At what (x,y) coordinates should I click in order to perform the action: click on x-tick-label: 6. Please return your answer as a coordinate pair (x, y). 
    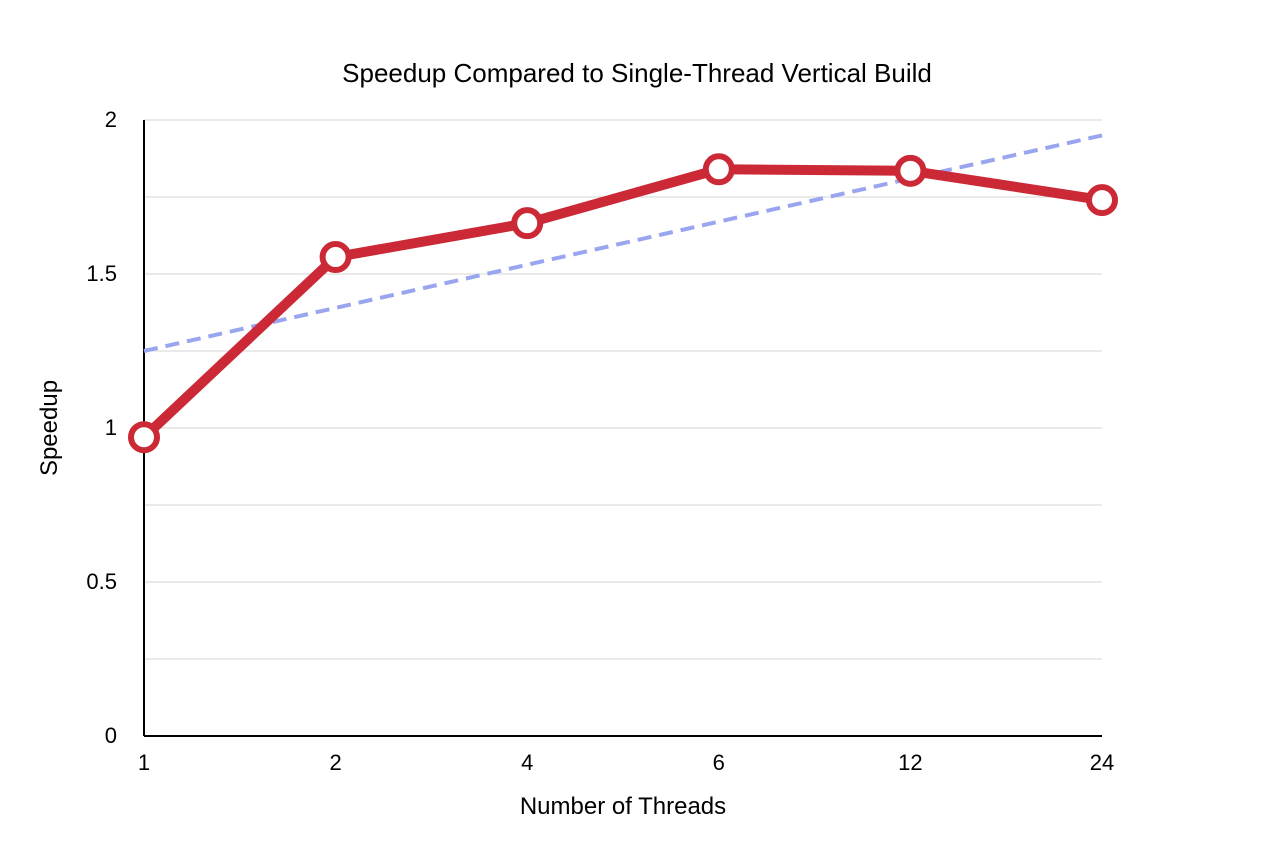
    Looking at the image, I should click on (719, 762).